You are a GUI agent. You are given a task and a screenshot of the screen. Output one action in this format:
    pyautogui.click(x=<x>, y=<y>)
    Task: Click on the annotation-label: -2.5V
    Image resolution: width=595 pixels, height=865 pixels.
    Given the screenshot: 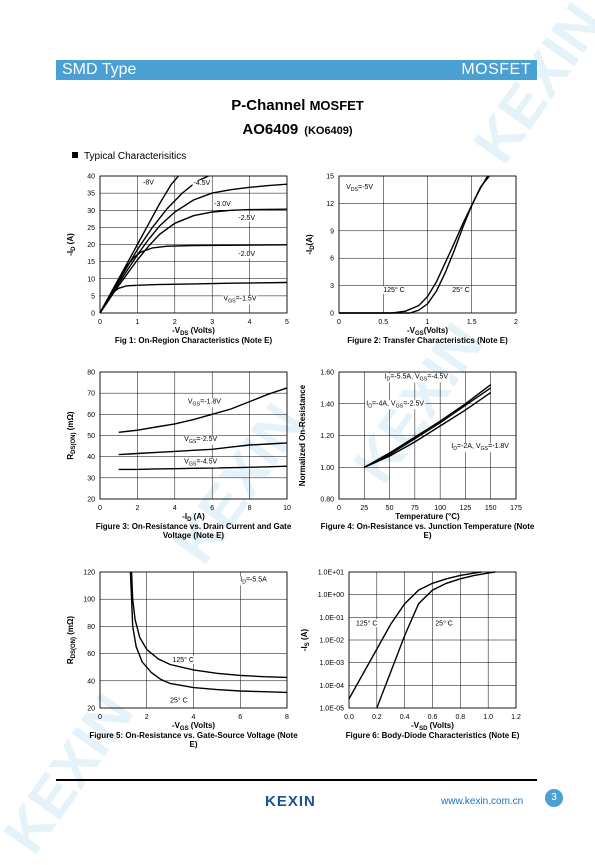 What is the action you would take?
    pyautogui.click(x=246, y=218)
    